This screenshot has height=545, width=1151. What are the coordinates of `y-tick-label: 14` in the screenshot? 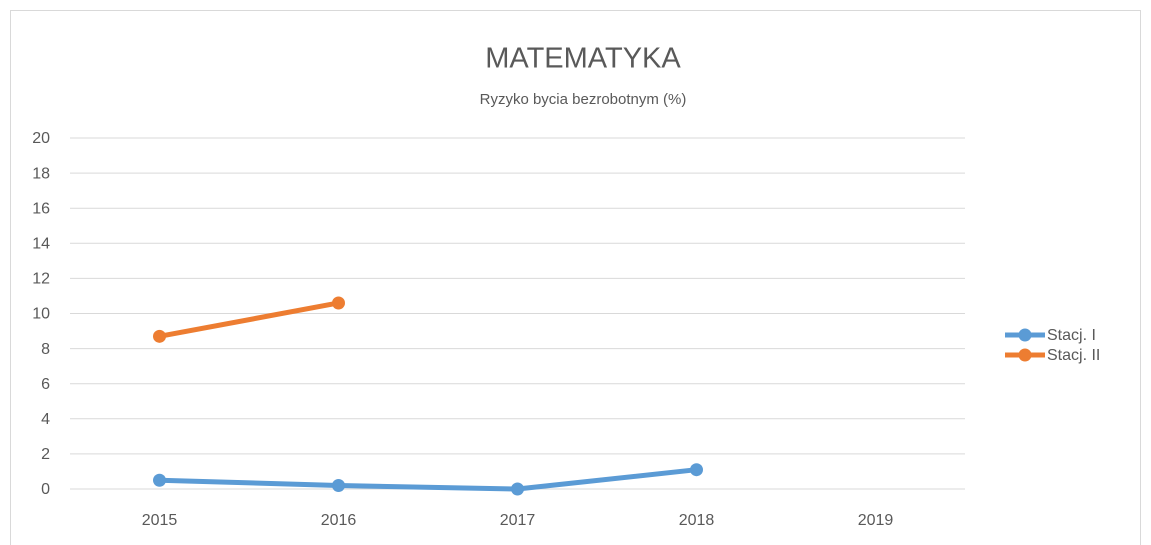 It's located at (41, 244).